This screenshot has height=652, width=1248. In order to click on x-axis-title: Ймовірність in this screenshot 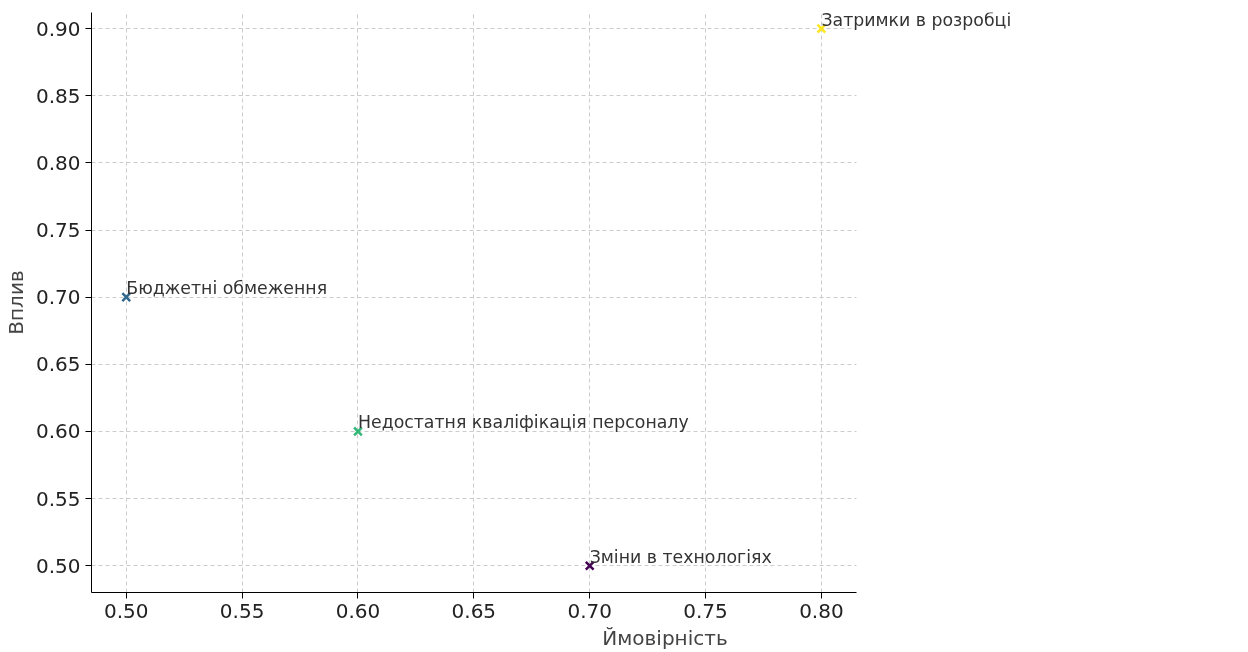, I will do `click(665, 637)`.